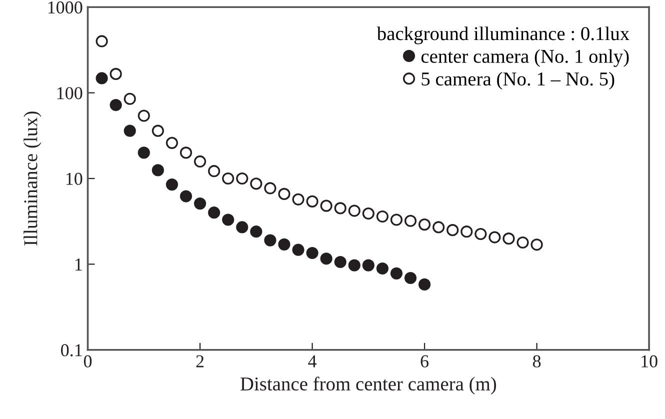  I want to click on y-tick-label: 1000, so click(65, 7).